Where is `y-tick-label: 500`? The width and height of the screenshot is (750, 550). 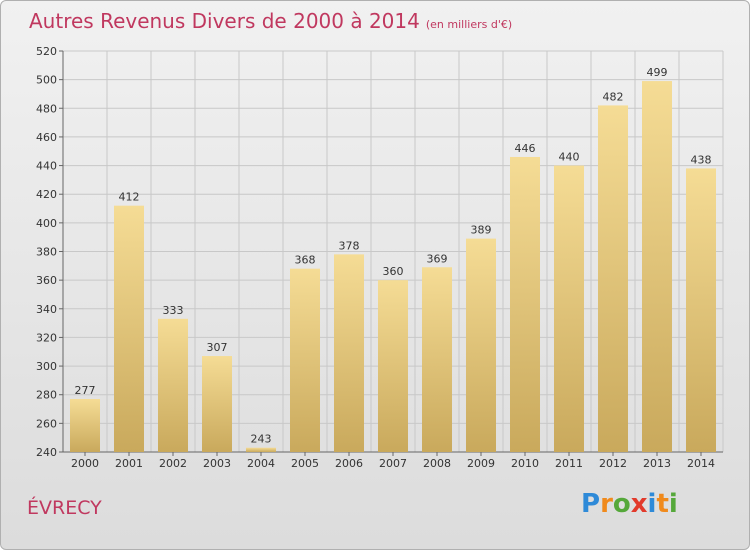 y-tick-label: 500 is located at coordinates (46, 80).